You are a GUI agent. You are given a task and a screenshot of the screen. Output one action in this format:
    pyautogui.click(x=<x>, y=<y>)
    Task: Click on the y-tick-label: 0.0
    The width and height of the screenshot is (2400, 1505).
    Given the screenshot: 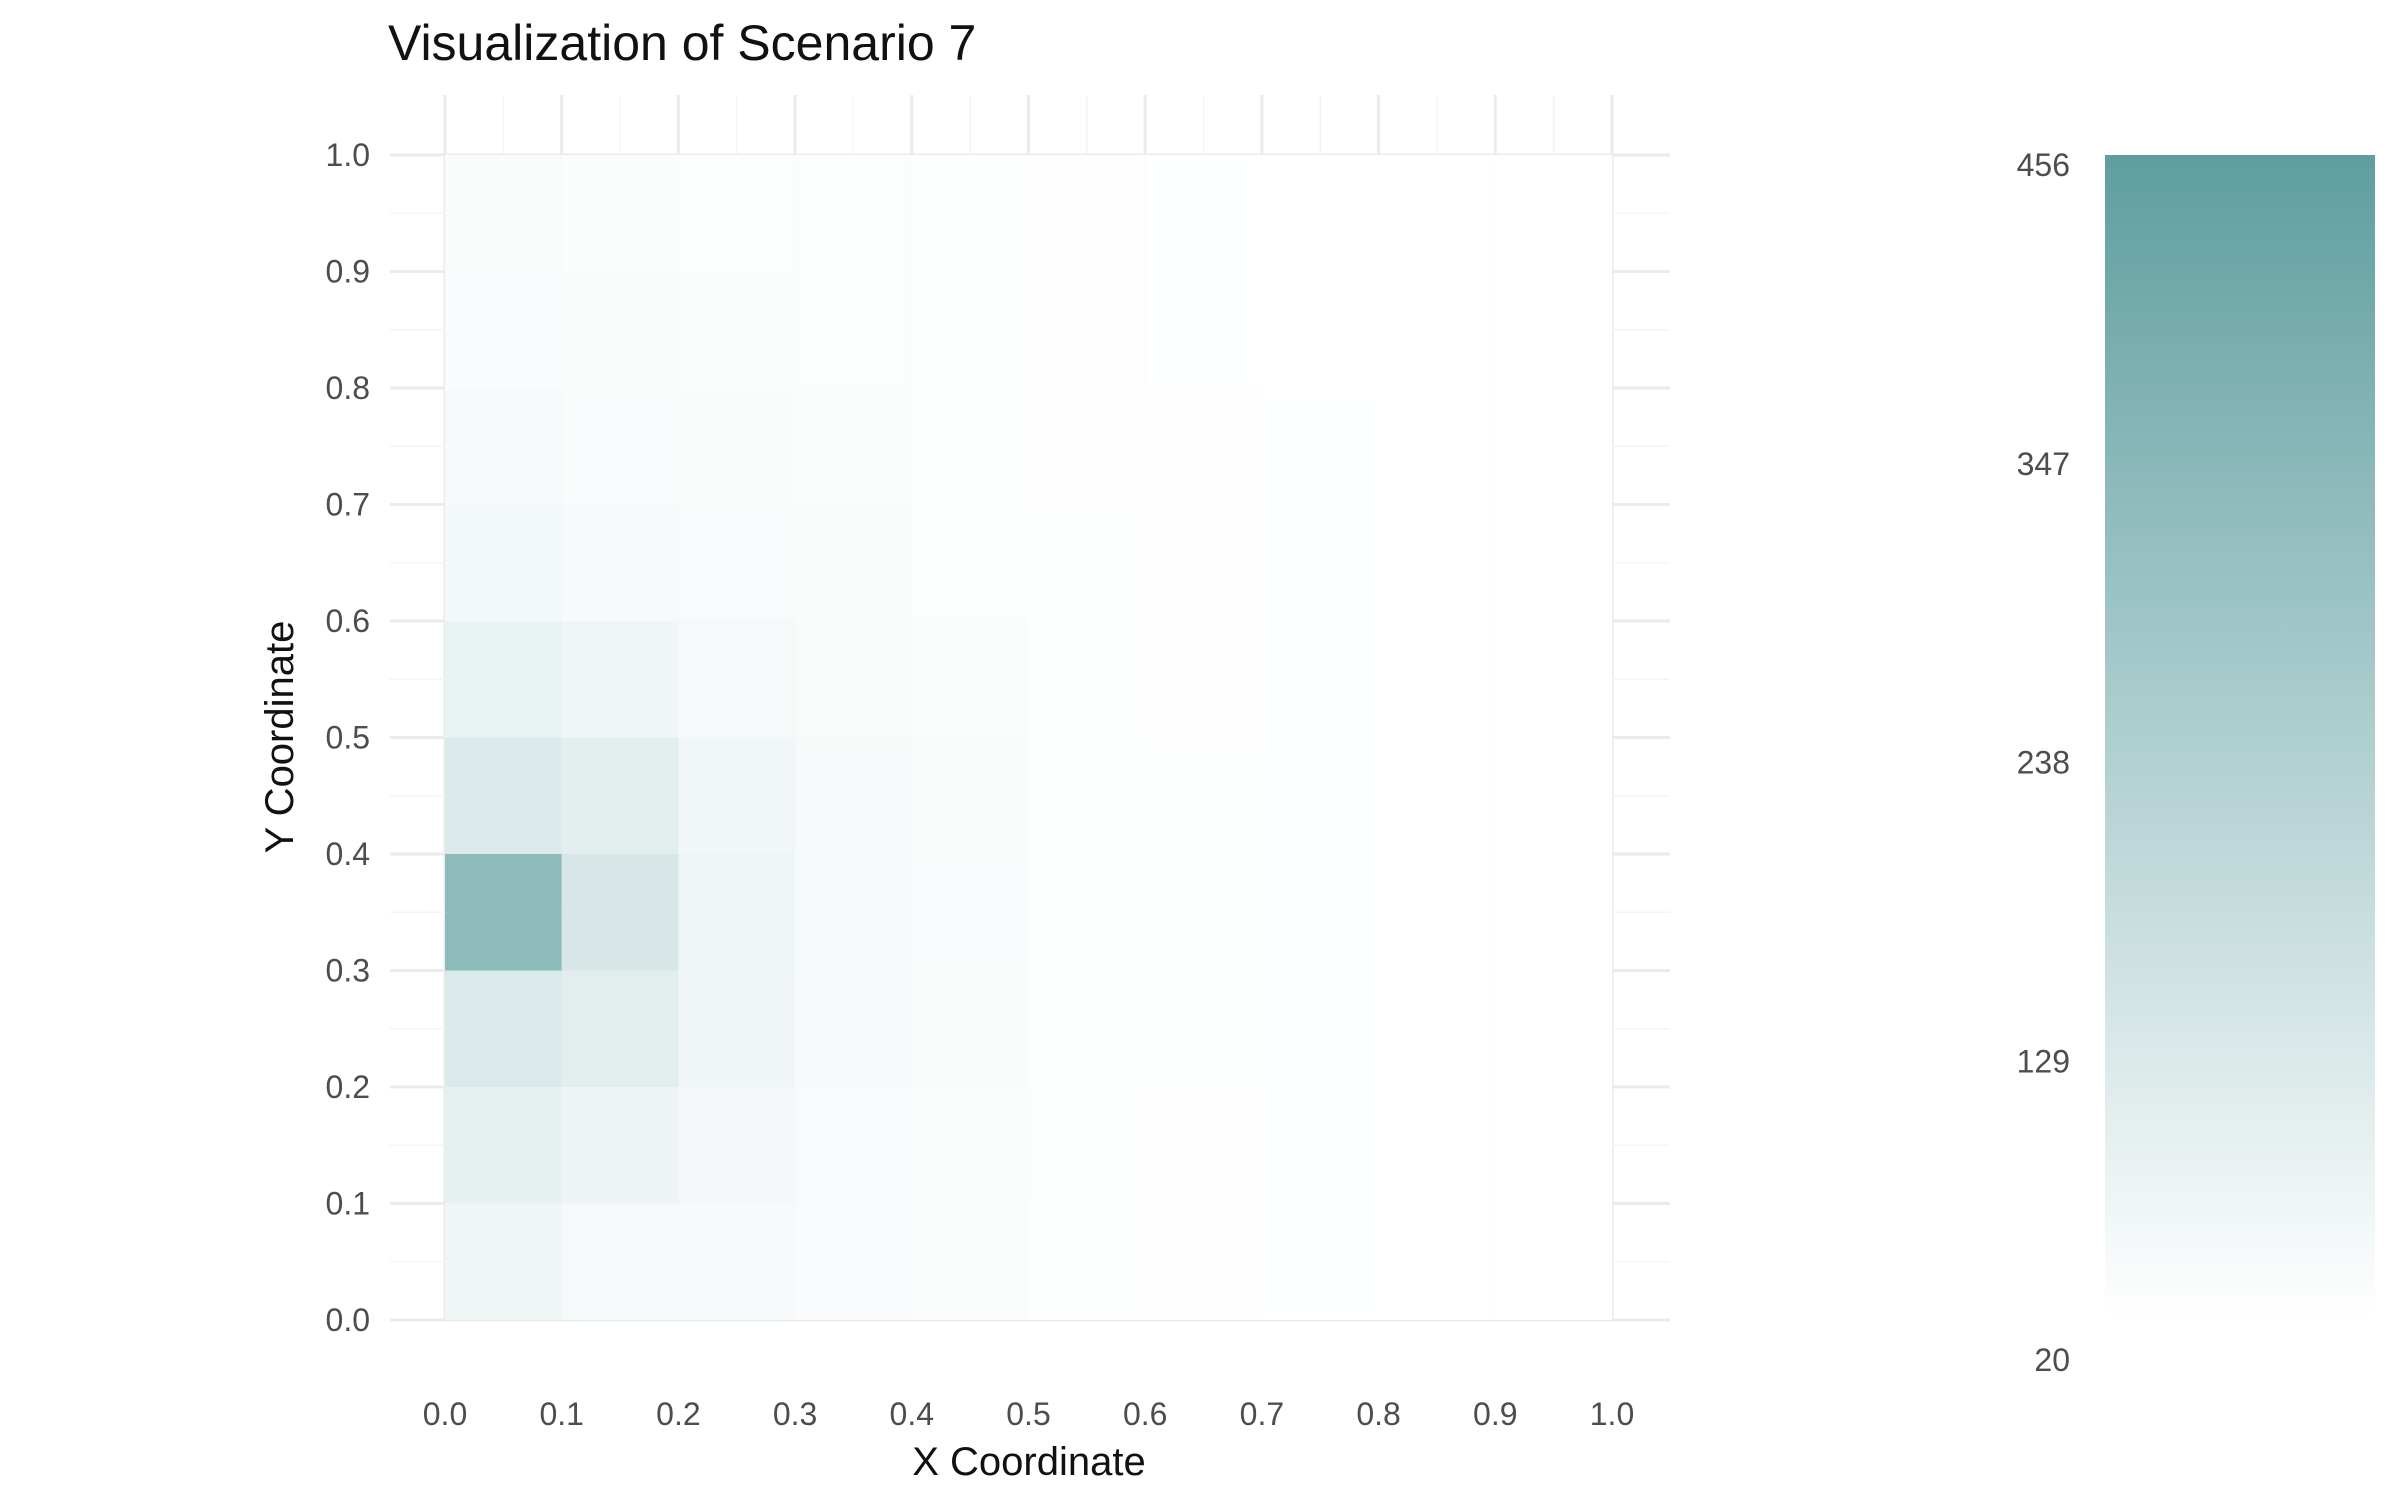 What is the action you would take?
    pyautogui.click(x=348, y=1320)
    